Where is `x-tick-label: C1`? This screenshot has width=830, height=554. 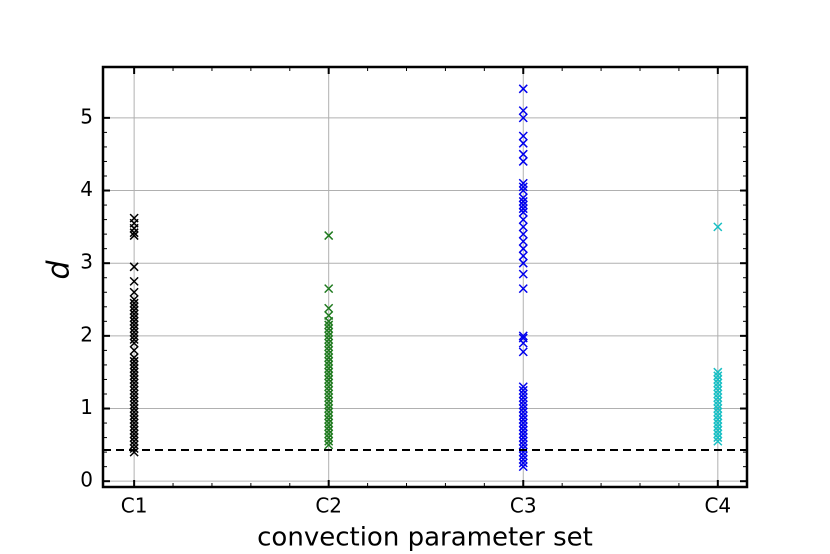 x-tick-label: C1 is located at coordinates (134, 506).